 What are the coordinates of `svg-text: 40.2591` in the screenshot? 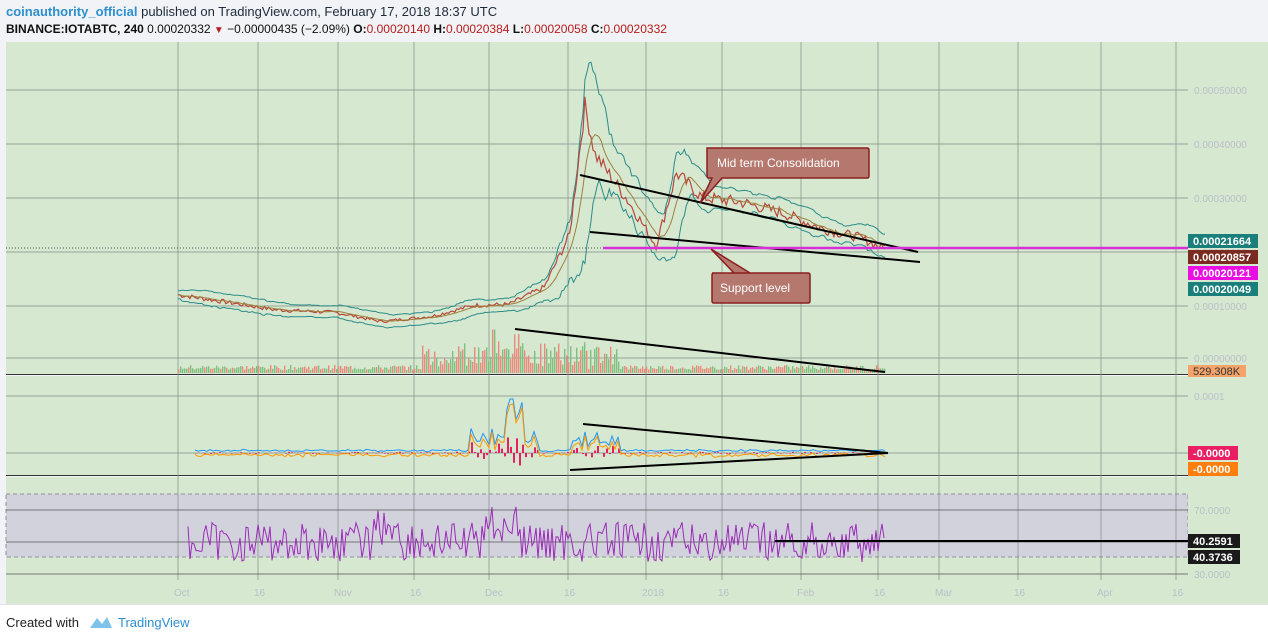 It's located at (1213, 542).